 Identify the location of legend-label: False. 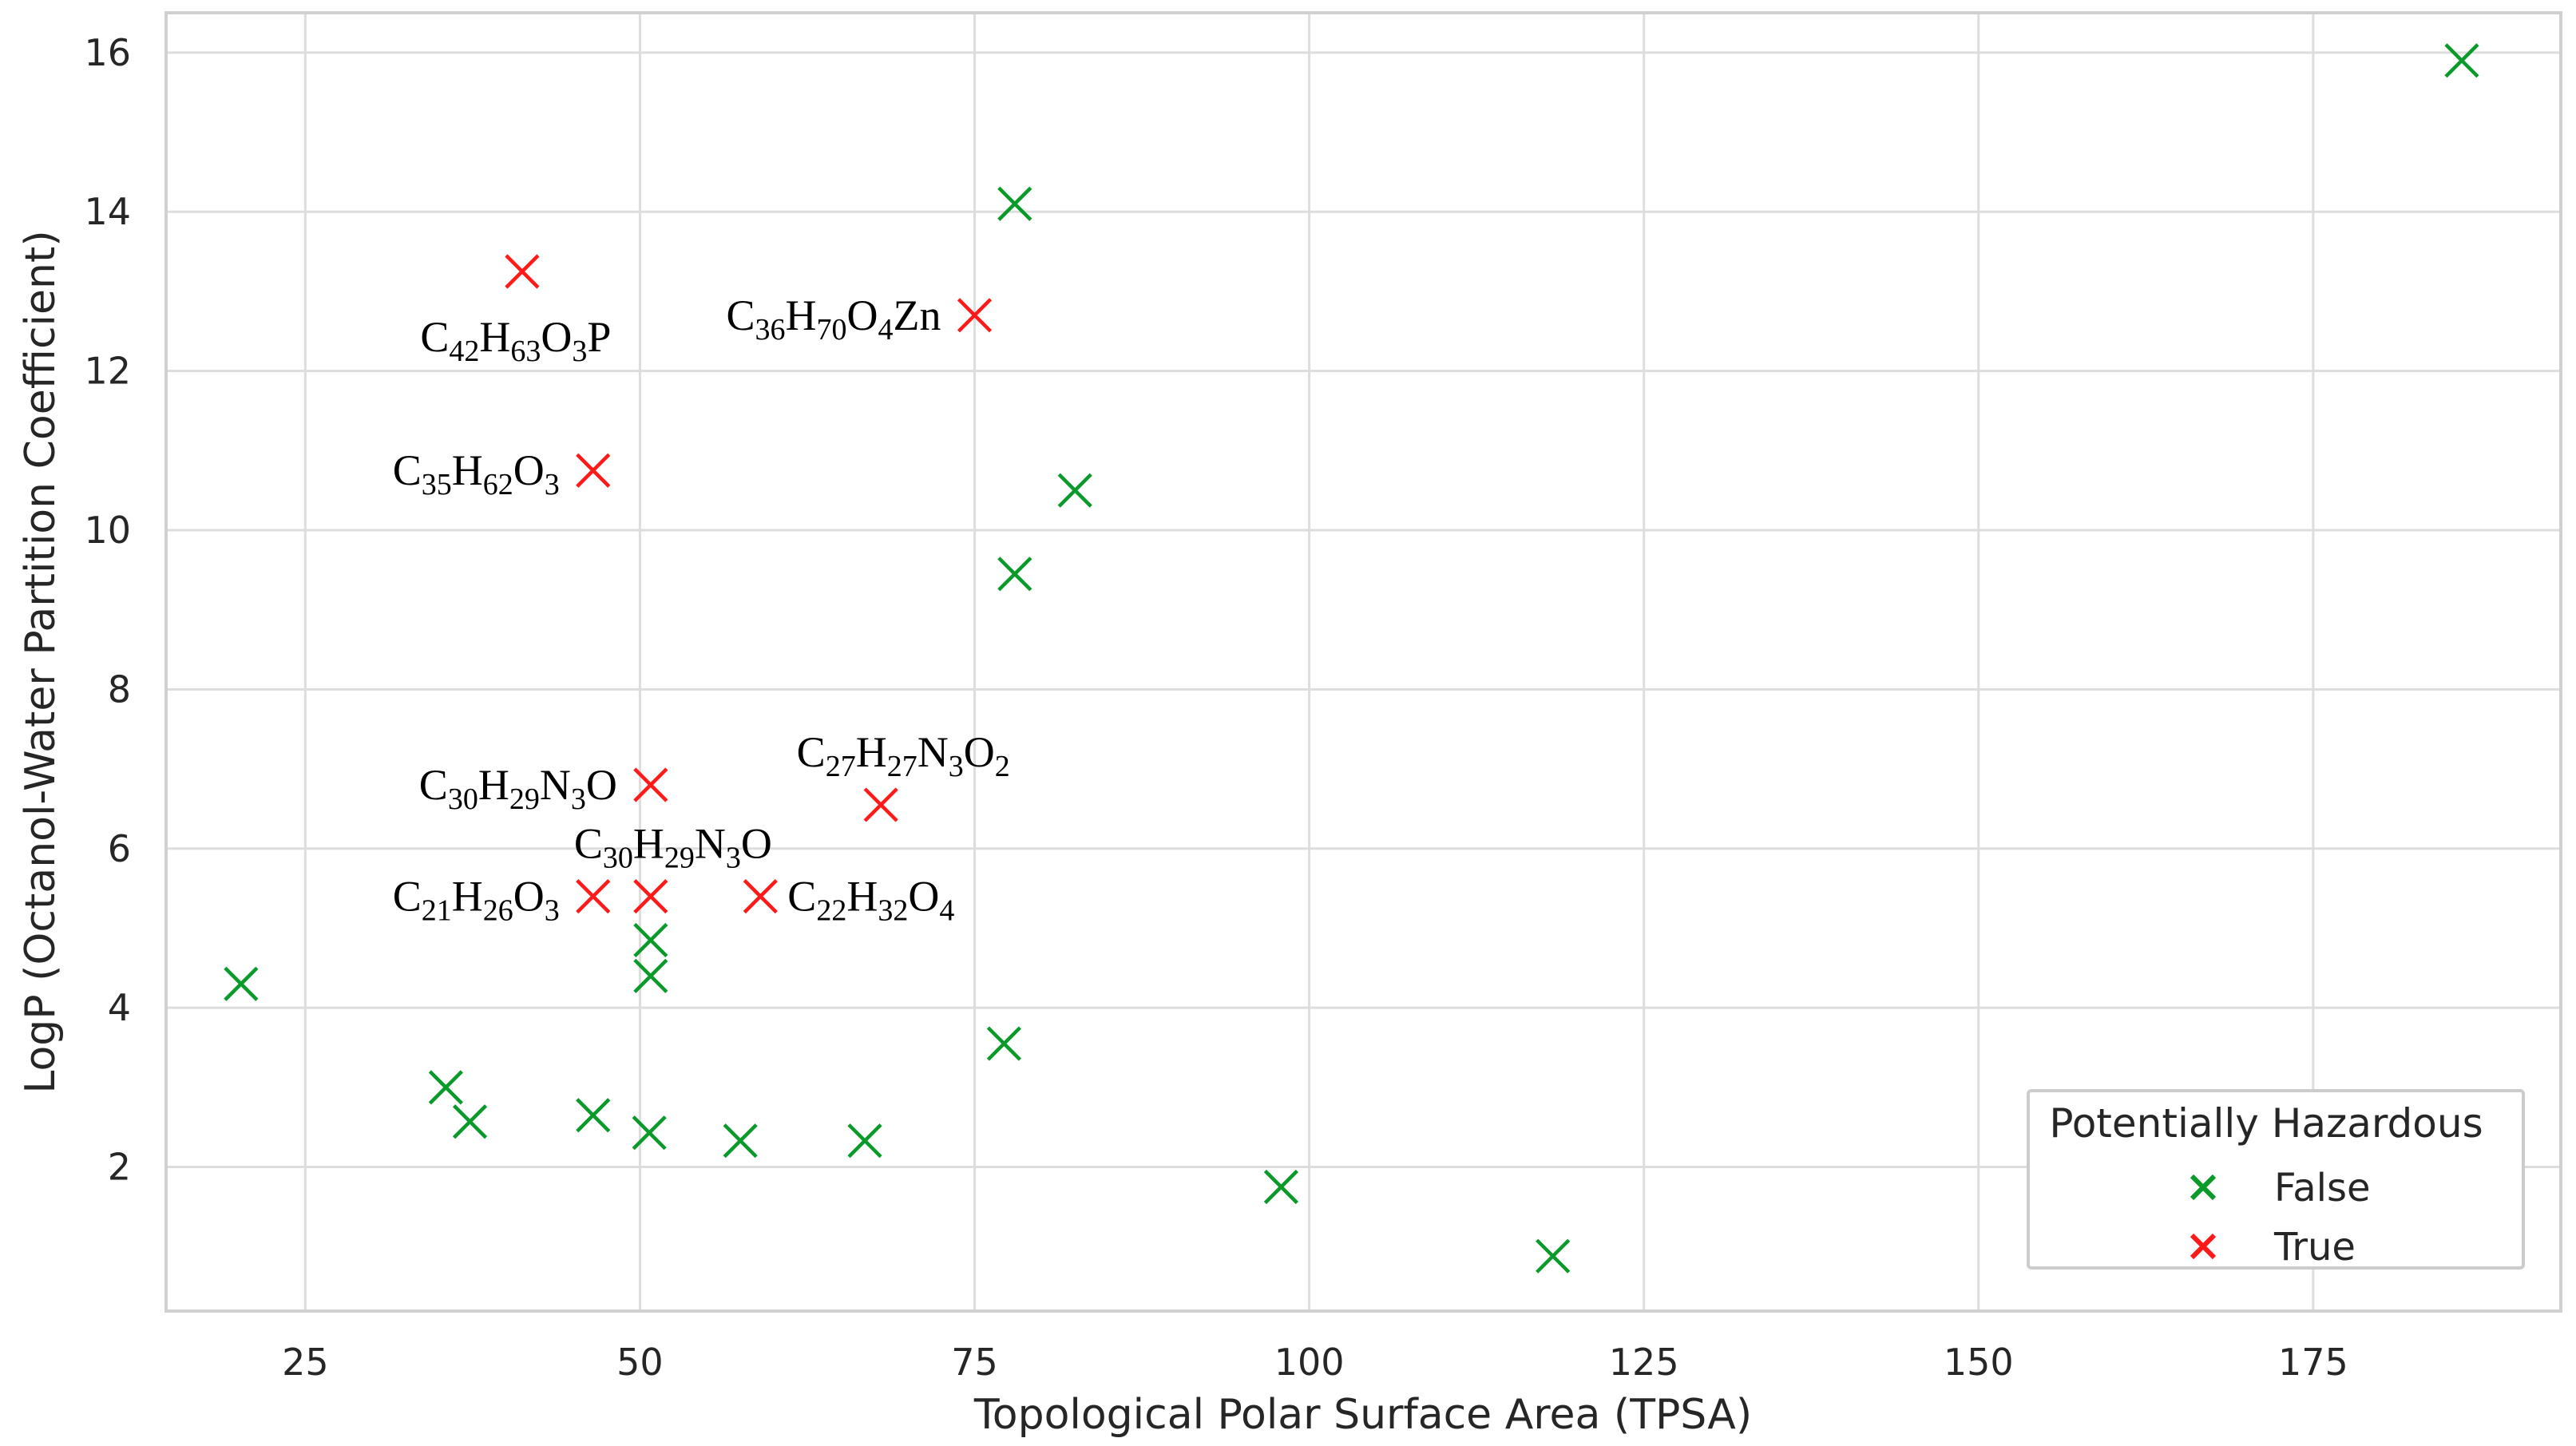
(2322, 1188).